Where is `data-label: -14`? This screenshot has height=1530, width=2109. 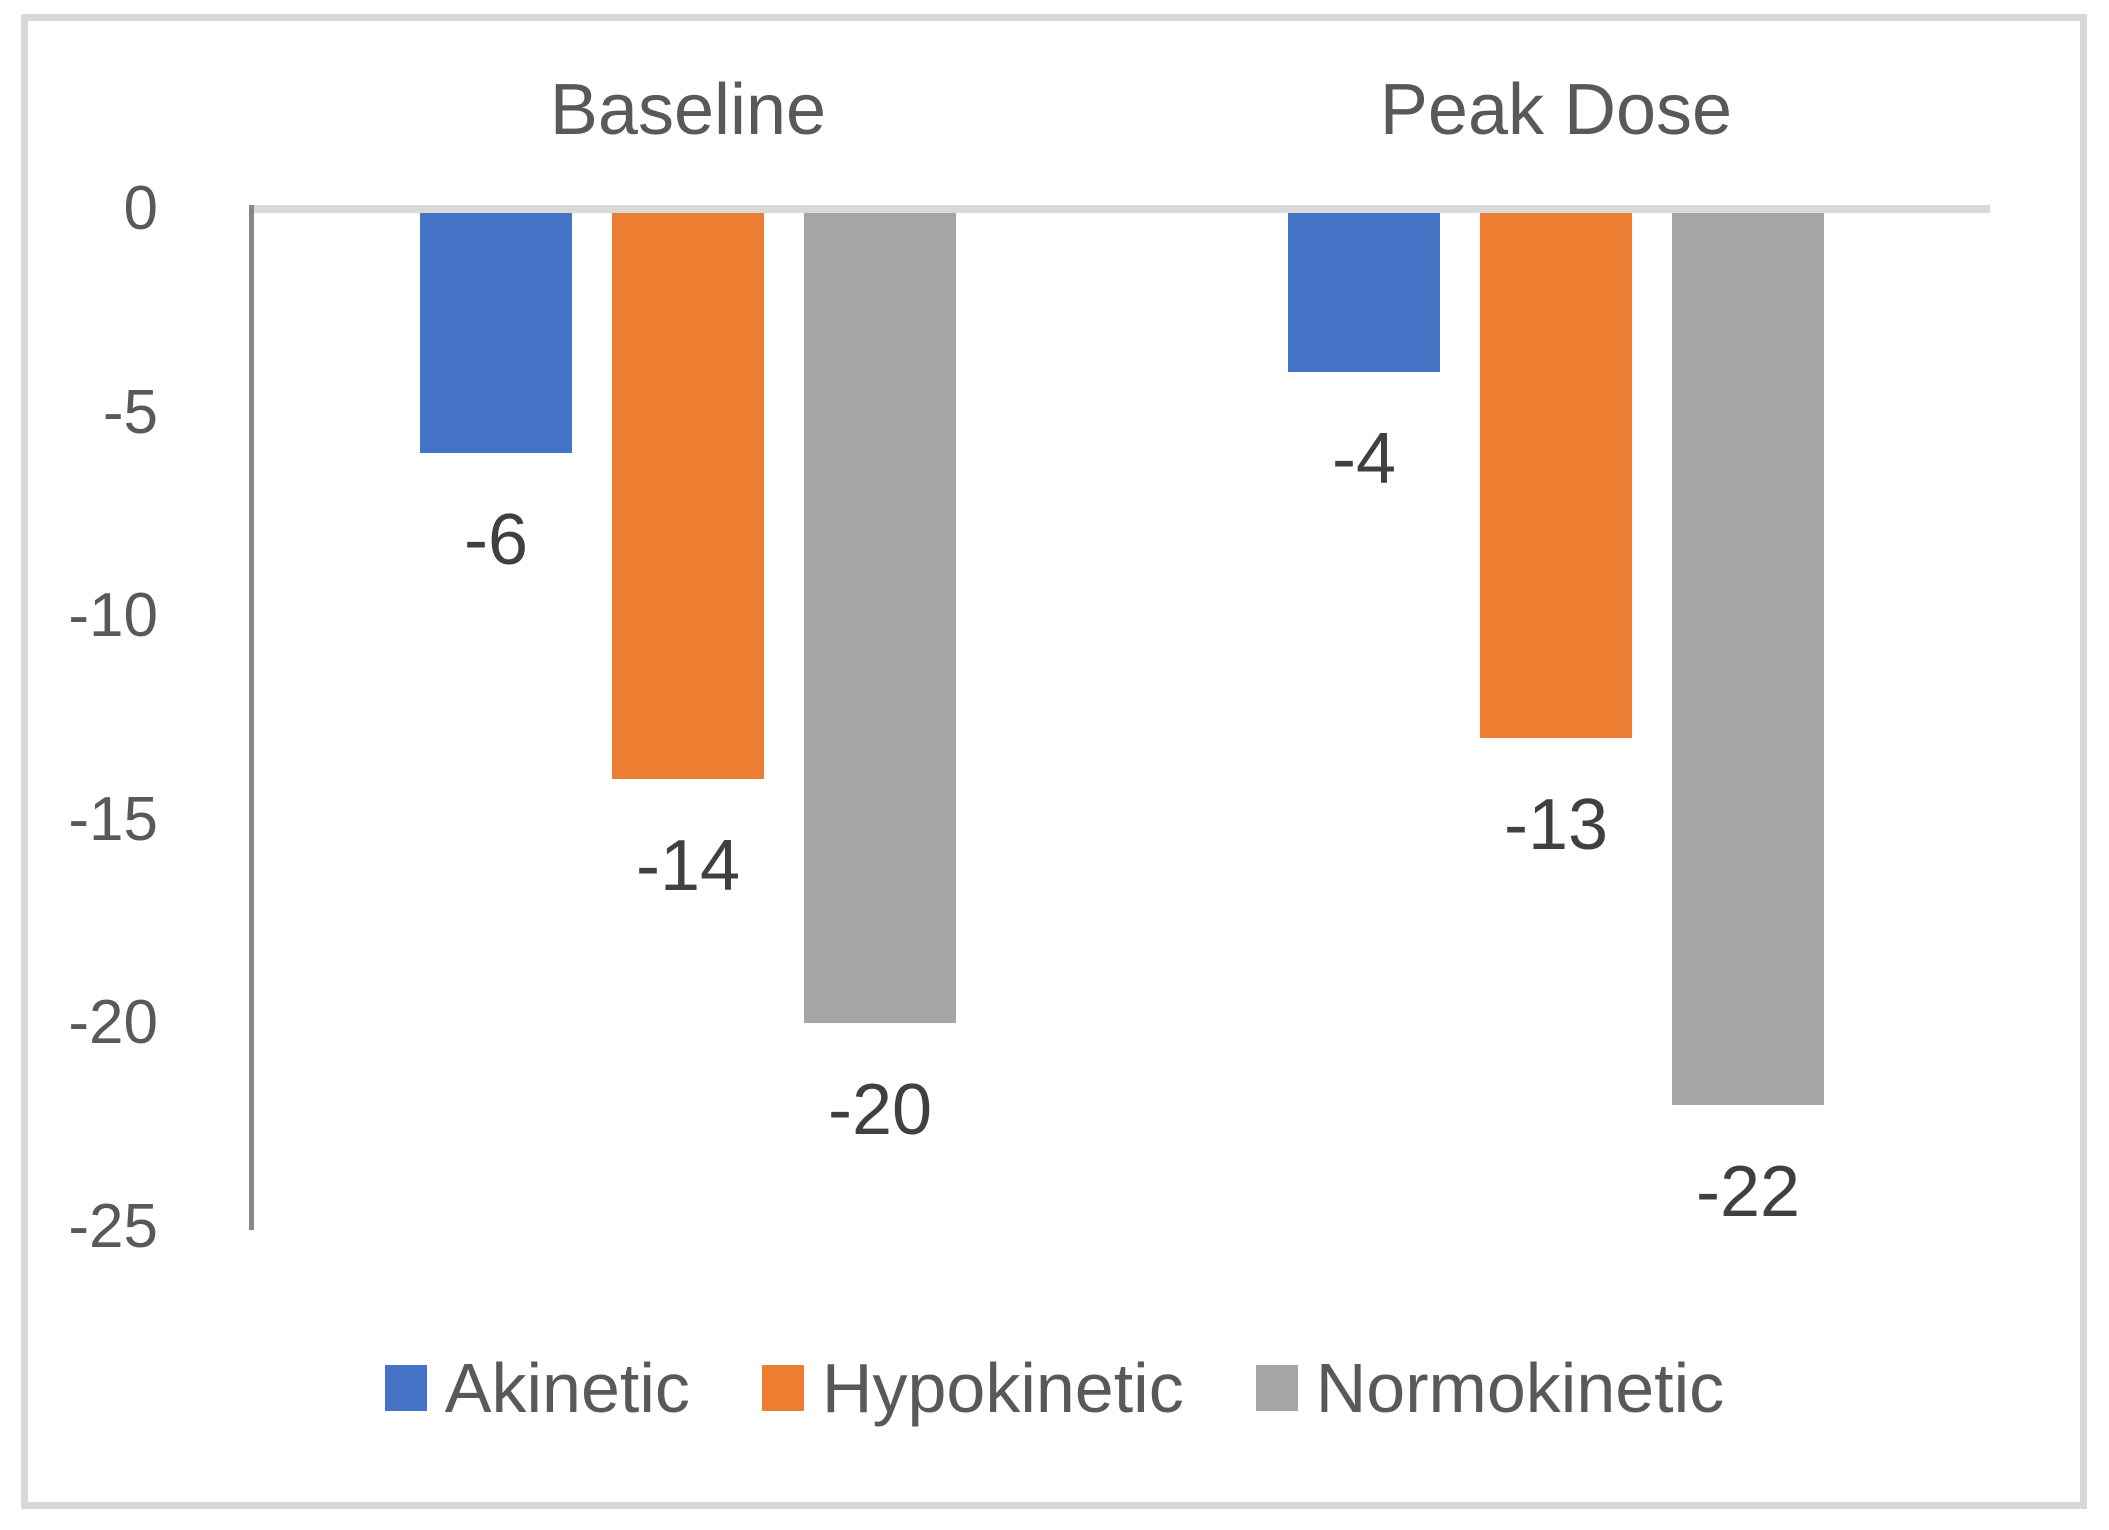 data-label: -14 is located at coordinates (688, 866).